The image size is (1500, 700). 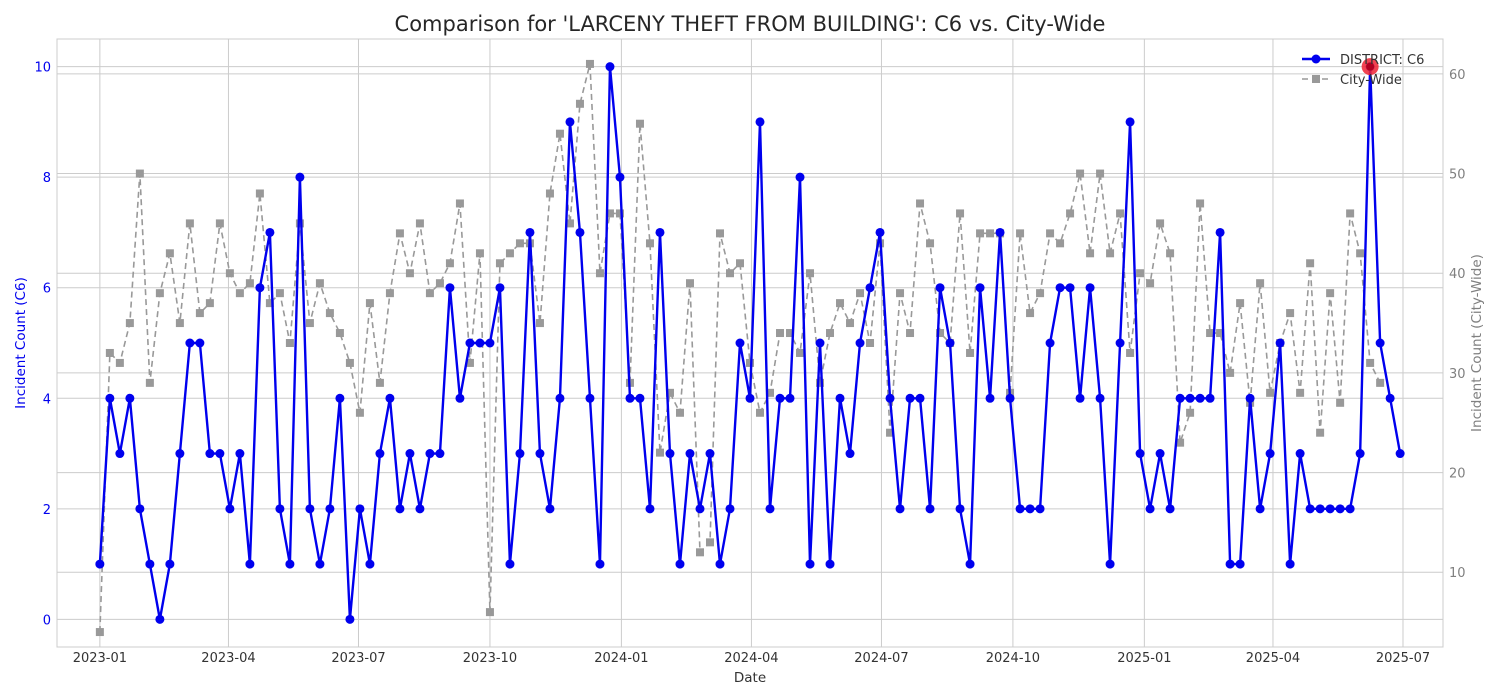 I want to click on x-tick-label: 2024-01, so click(x=621, y=658).